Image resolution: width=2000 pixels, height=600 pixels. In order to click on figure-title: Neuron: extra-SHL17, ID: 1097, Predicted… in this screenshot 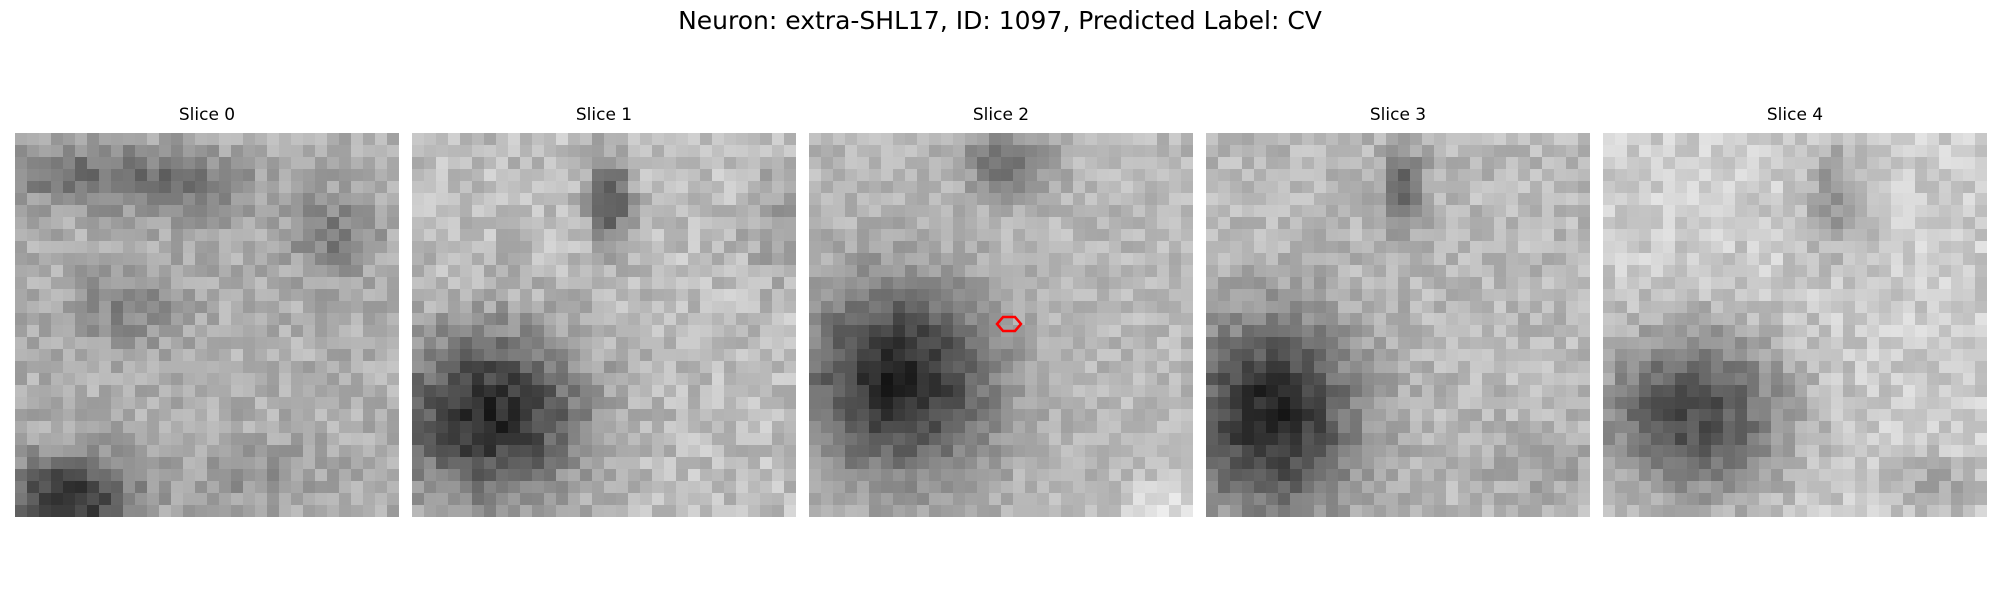, I will do `click(1000, 20)`.